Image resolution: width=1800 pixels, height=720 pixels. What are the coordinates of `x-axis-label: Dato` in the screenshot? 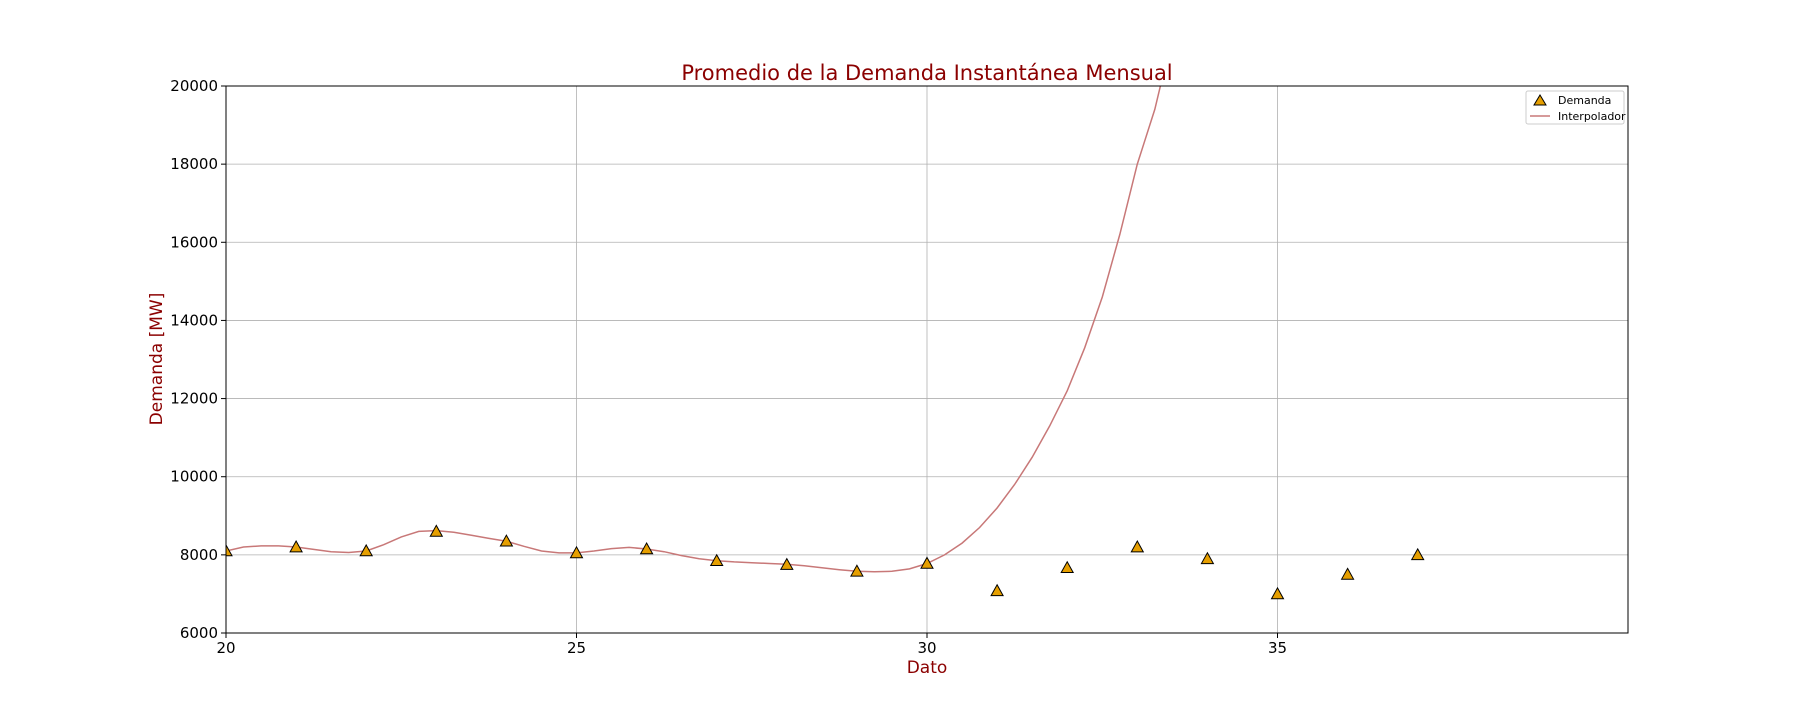 It's located at (927, 668).